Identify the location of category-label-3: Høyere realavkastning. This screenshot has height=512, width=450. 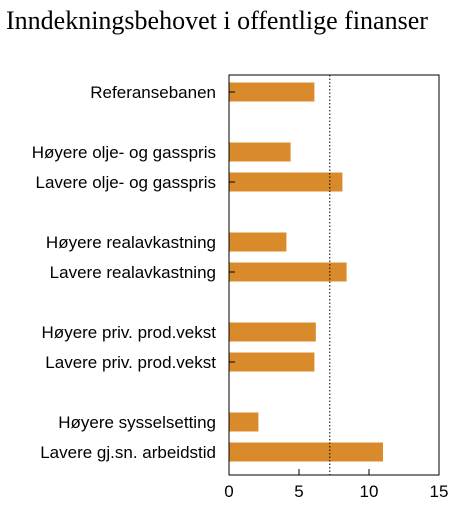
(131, 242).